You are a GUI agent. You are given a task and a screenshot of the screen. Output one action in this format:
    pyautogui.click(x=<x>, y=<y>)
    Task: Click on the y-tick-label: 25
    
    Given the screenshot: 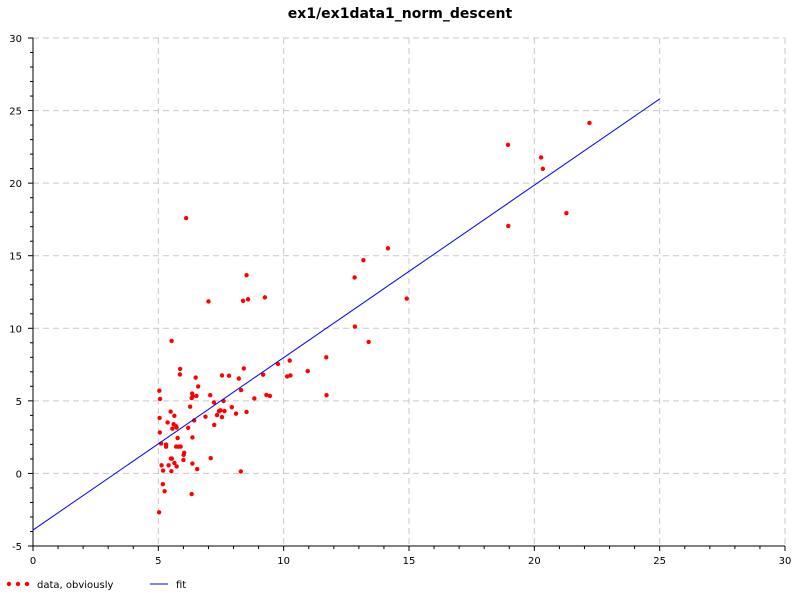 What is the action you would take?
    pyautogui.click(x=15, y=112)
    